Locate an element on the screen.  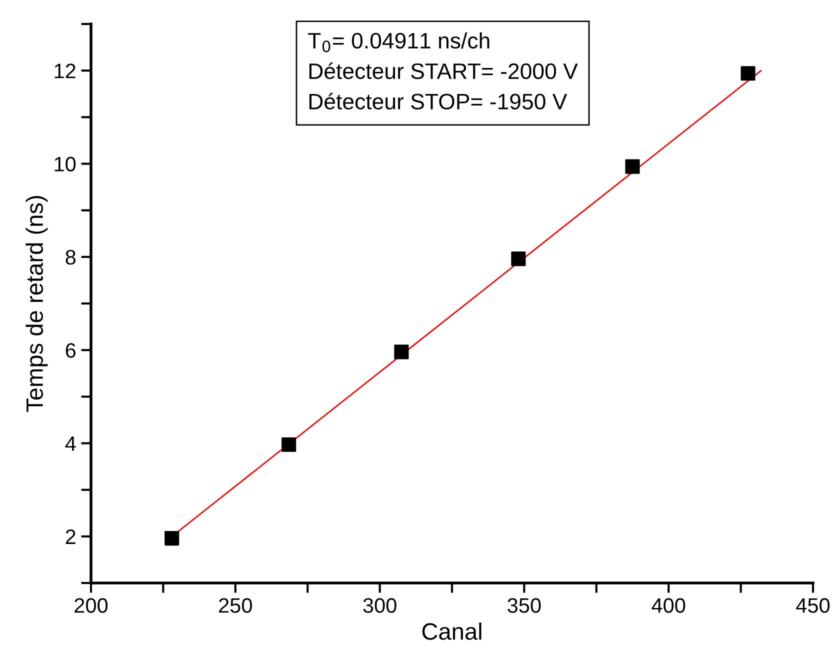
x-tick-label: 350 is located at coordinates (524, 605).